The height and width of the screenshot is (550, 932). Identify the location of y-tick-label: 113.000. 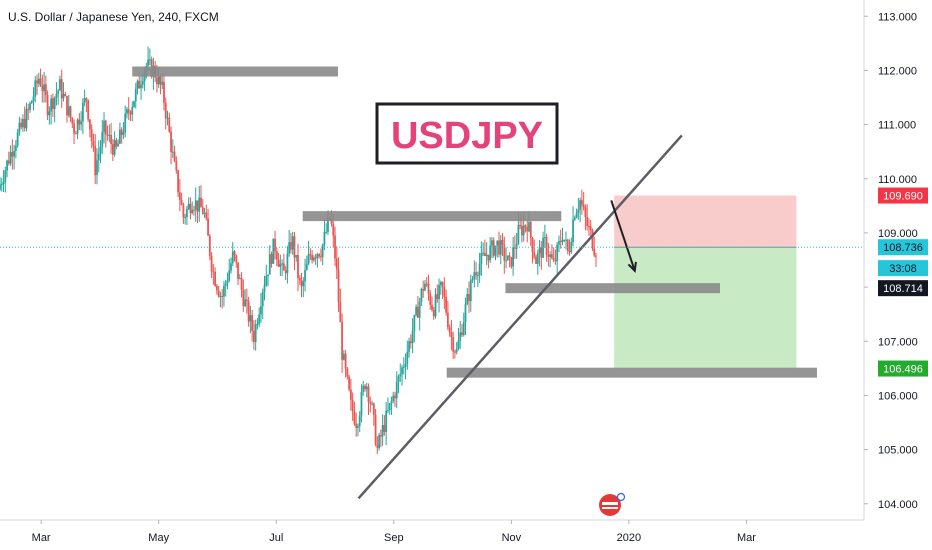
(897, 17).